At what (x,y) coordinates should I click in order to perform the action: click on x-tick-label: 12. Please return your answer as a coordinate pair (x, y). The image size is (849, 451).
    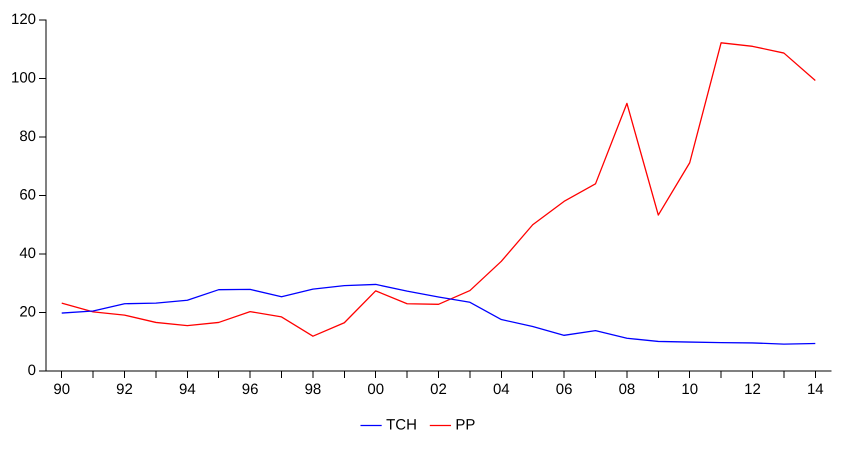
    Looking at the image, I should click on (752, 389).